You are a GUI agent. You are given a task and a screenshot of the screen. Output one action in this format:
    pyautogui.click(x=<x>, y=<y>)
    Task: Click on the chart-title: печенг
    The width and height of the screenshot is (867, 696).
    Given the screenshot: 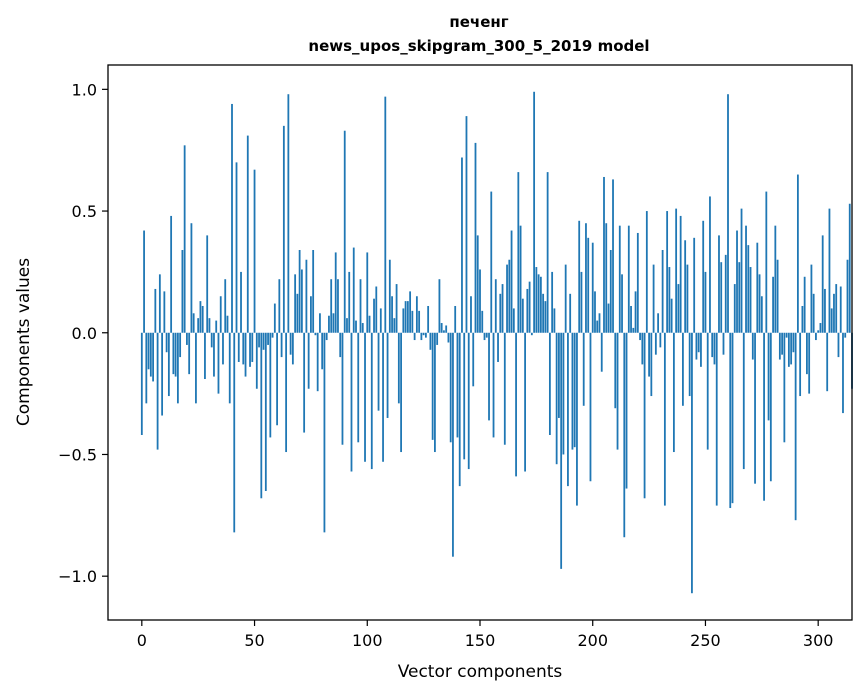 What is the action you would take?
    pyautogui.click(x=478, y=22)
    